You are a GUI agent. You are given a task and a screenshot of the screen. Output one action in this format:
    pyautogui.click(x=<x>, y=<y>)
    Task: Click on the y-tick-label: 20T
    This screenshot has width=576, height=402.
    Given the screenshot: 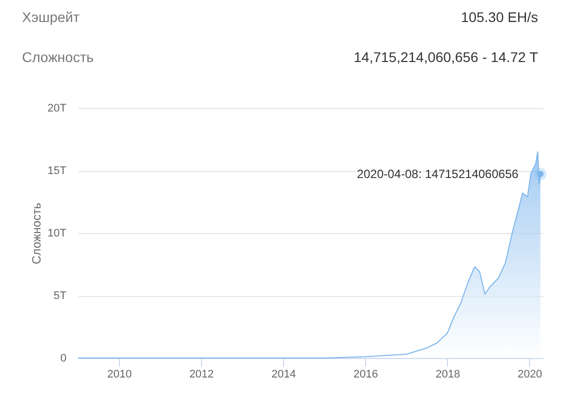 What is the action you would take?
    pyautogui.click(x=57, y=108)
    